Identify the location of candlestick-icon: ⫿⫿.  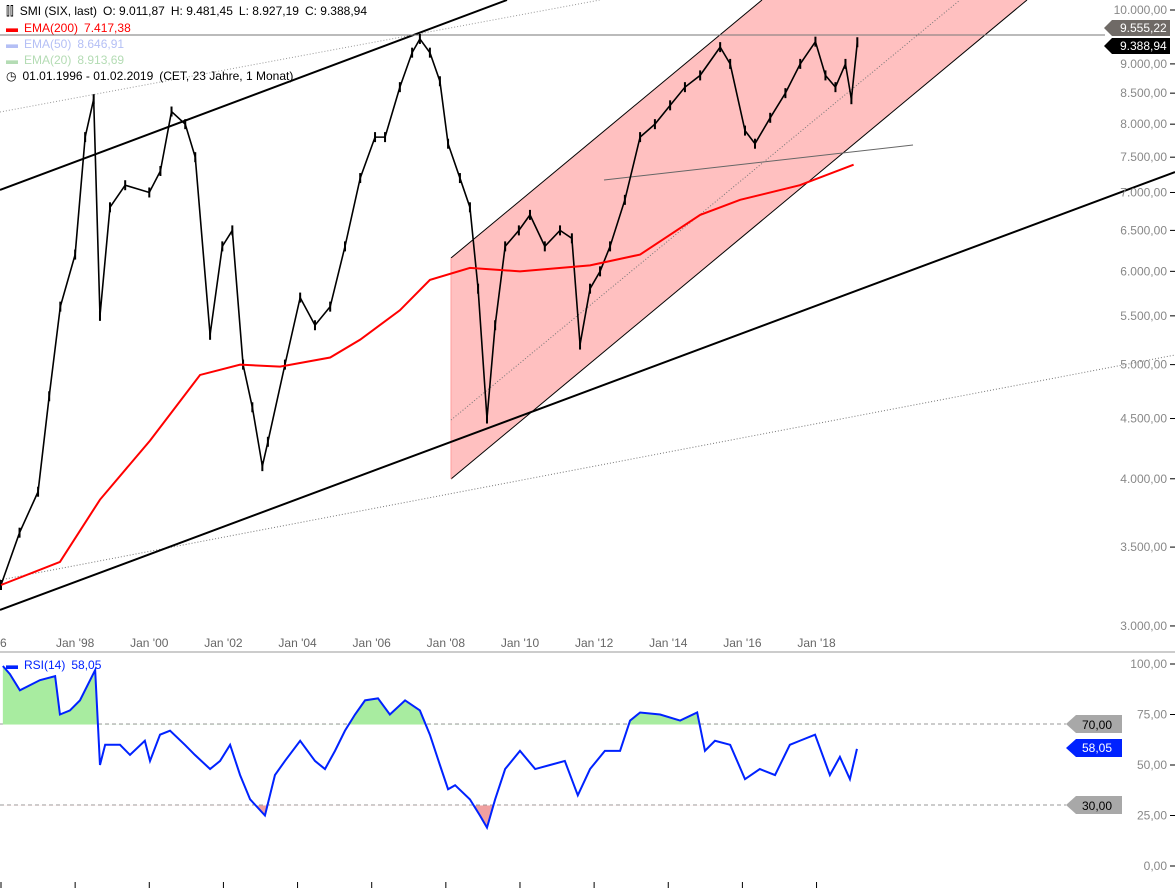
(10, 11).